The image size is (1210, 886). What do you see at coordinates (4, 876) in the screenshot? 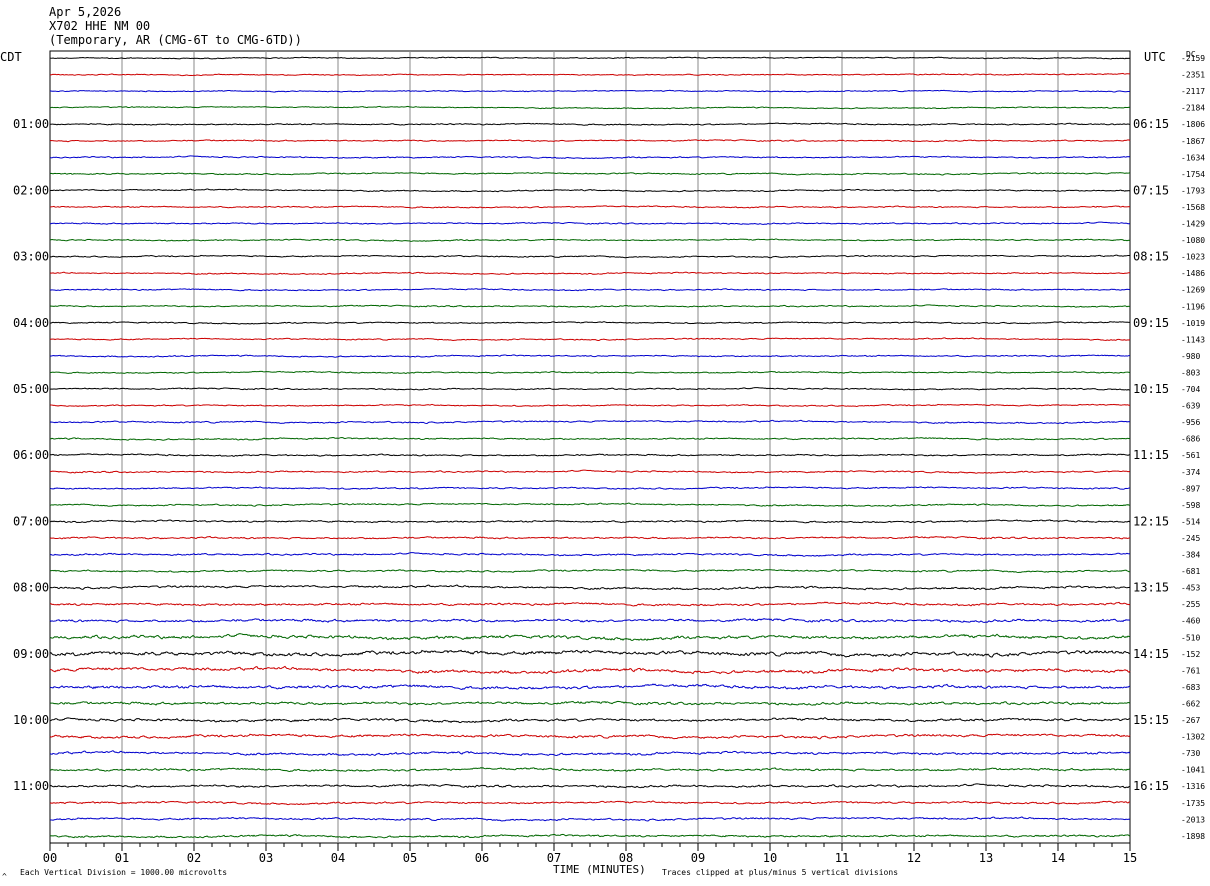
I see `corner-mark: ^` at bounding box center [4, 876].